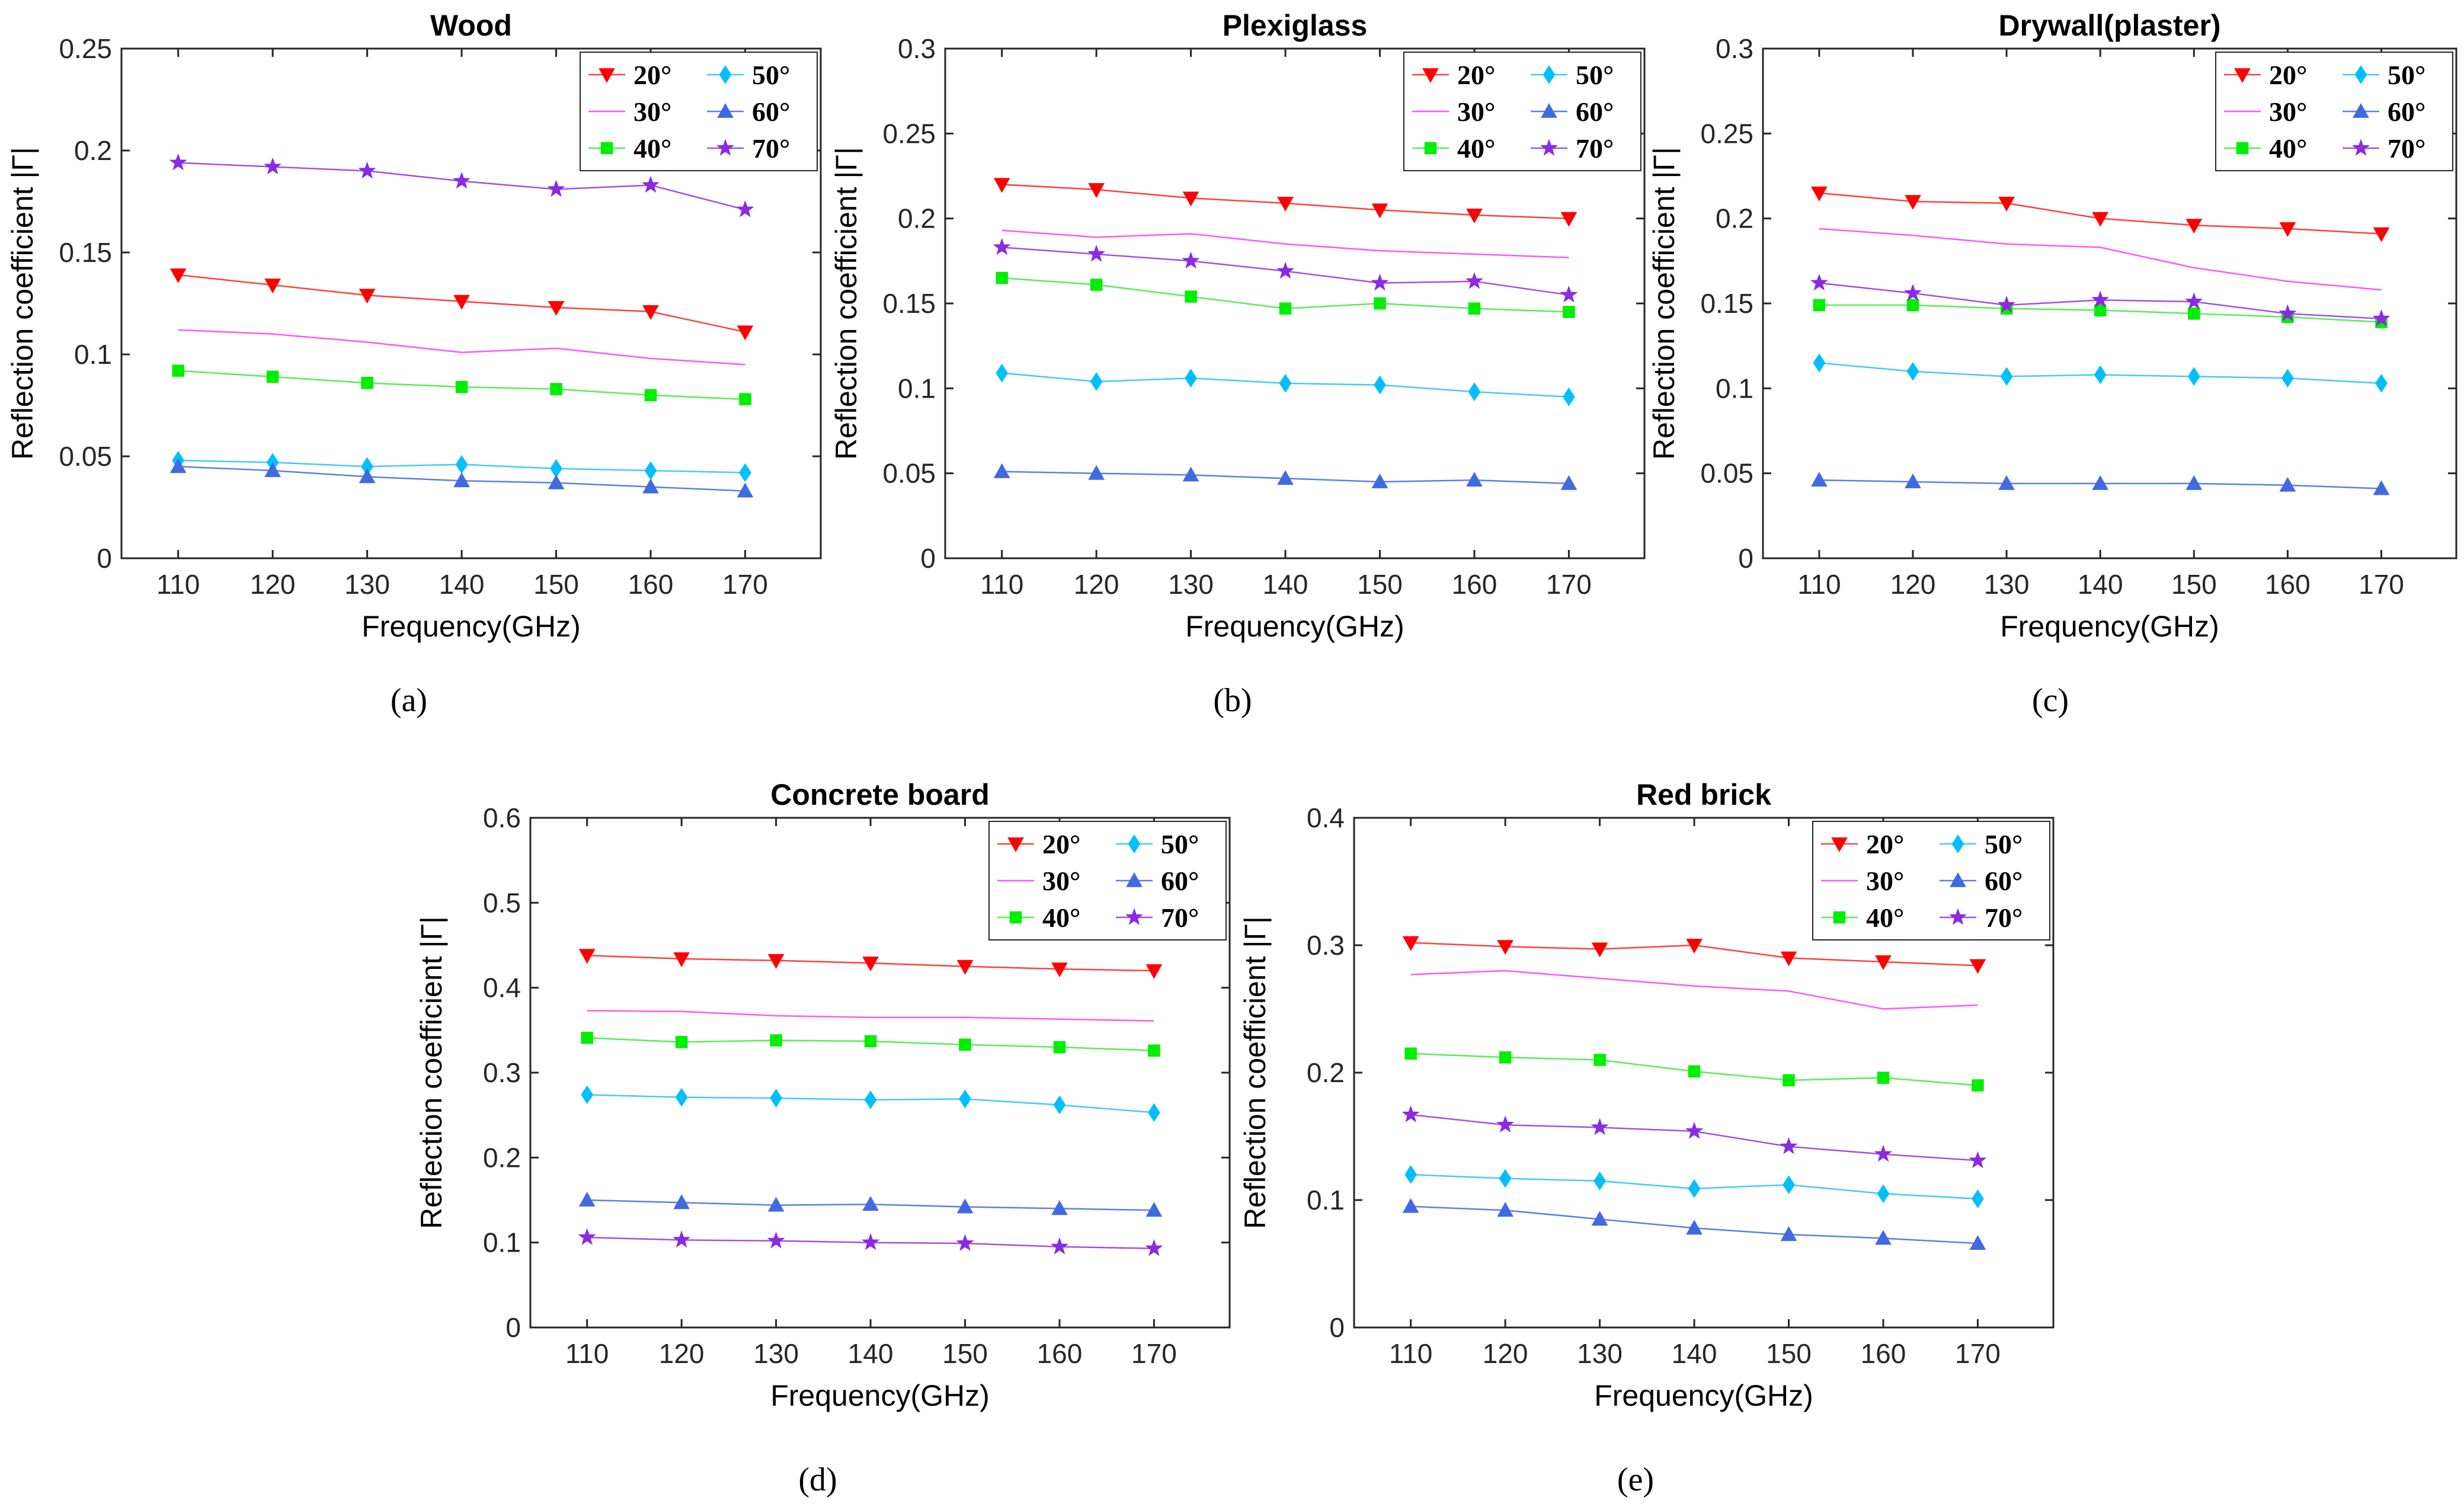  I want to click on chart-title: Wood, so click(471, 25).